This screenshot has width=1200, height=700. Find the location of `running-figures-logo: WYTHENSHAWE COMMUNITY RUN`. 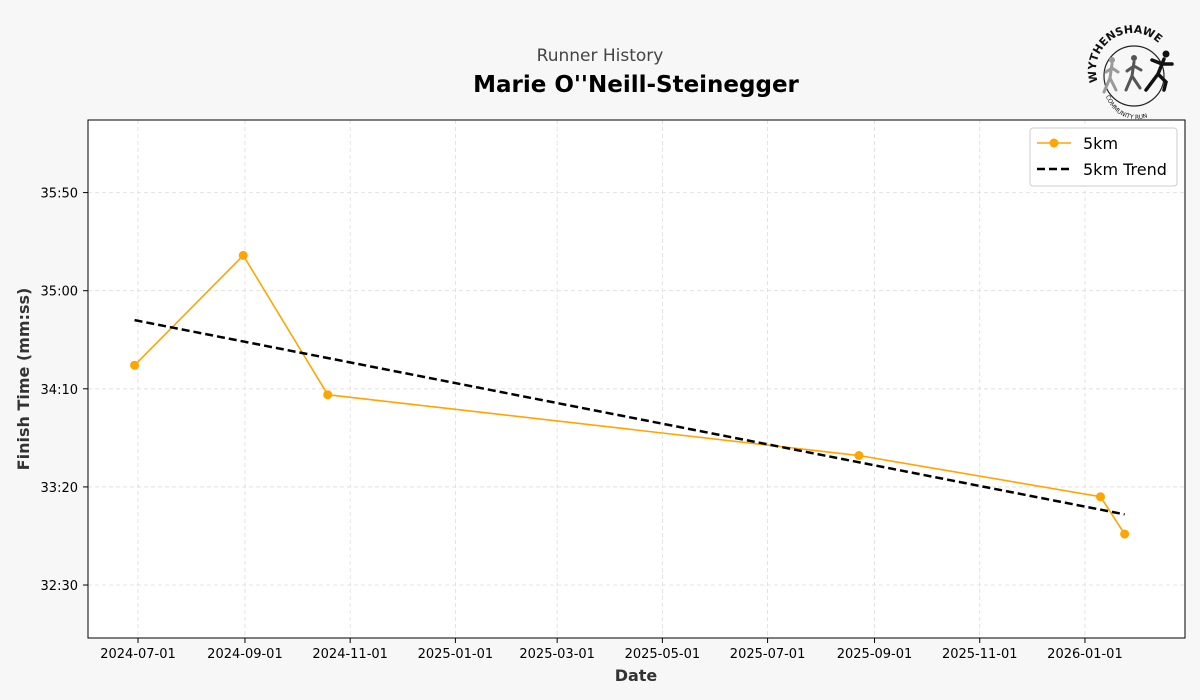

running-figures-logo: WYTHENSHAWE COMMUNITY RUN is located at coordinates (1130, 72).